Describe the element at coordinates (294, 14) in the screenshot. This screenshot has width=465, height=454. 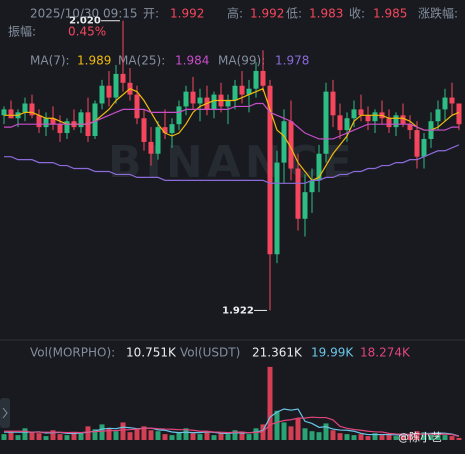
I see `low-label: 低:` at that location.